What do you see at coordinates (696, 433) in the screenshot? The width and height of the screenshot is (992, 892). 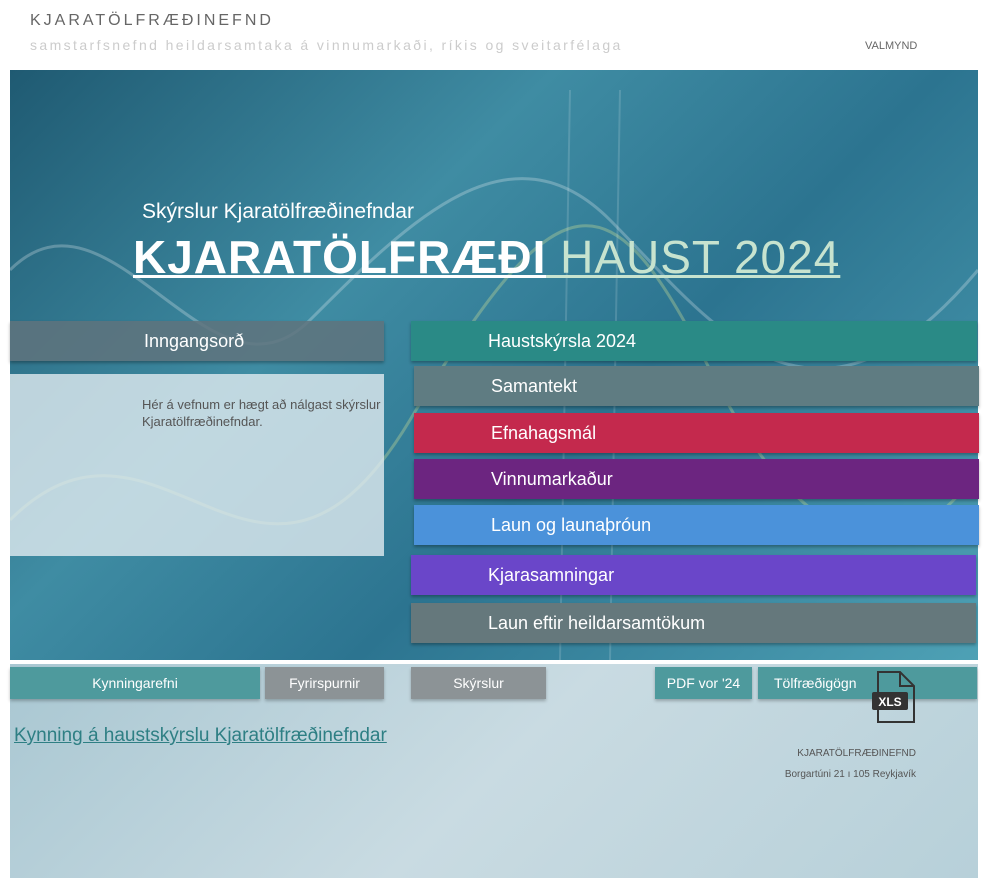 I see `section-efnahagsmal: Efnahagsmál` at bounding box center [696, 433].